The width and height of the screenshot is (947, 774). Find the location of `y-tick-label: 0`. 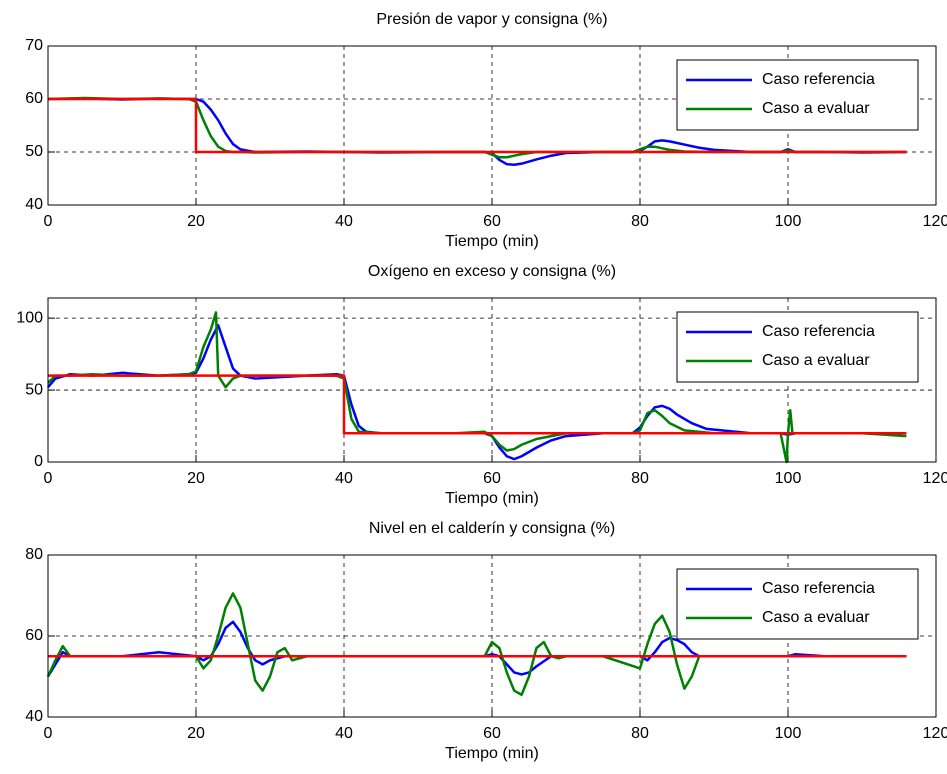

y-tick-label: 0 is located at coordinates (38, 461).